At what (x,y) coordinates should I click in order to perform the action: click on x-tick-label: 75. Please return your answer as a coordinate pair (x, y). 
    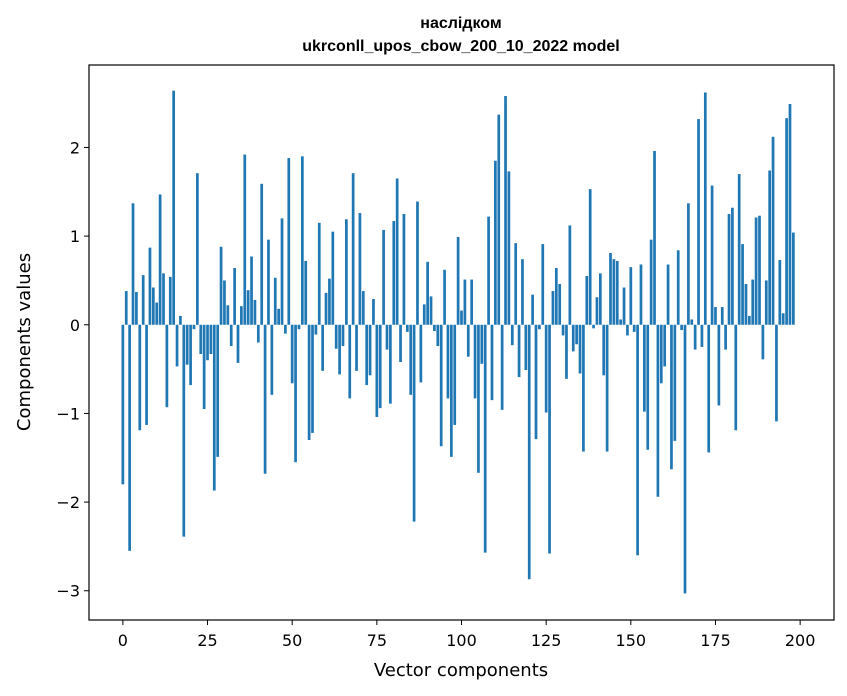
    Looking at the image, I should click on (377, 640).